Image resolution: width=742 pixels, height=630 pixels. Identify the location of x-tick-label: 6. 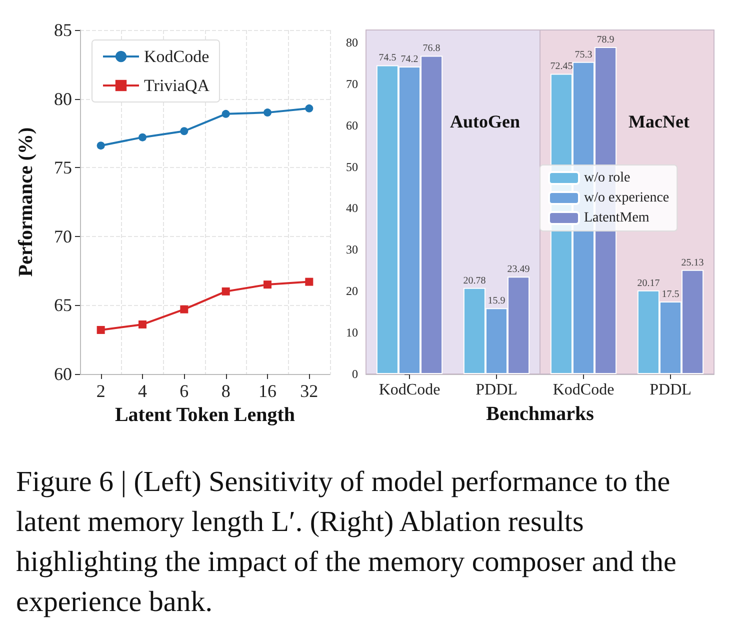
(184, 391).